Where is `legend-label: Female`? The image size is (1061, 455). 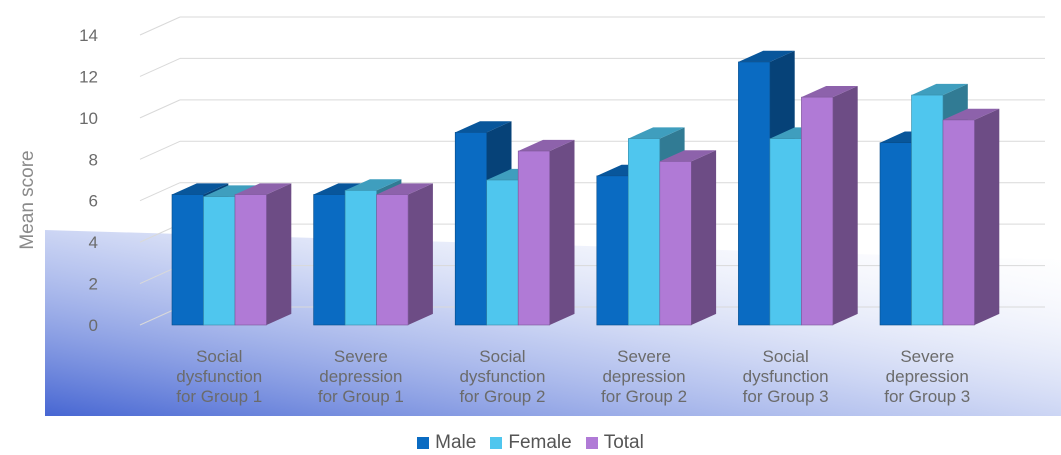
legend-label: Female is located at coordinates (540, 442).